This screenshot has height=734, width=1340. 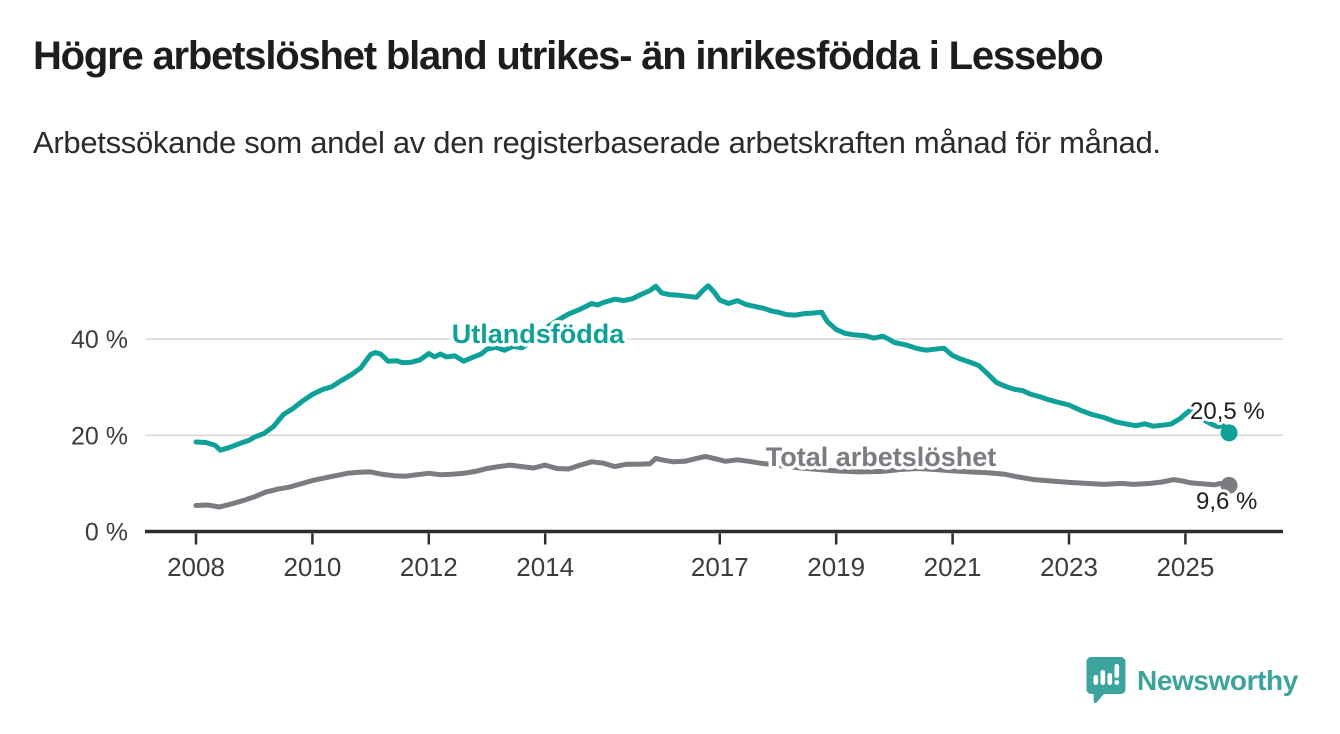 I want to click on bar-tall, so click(x=1110, y=679).